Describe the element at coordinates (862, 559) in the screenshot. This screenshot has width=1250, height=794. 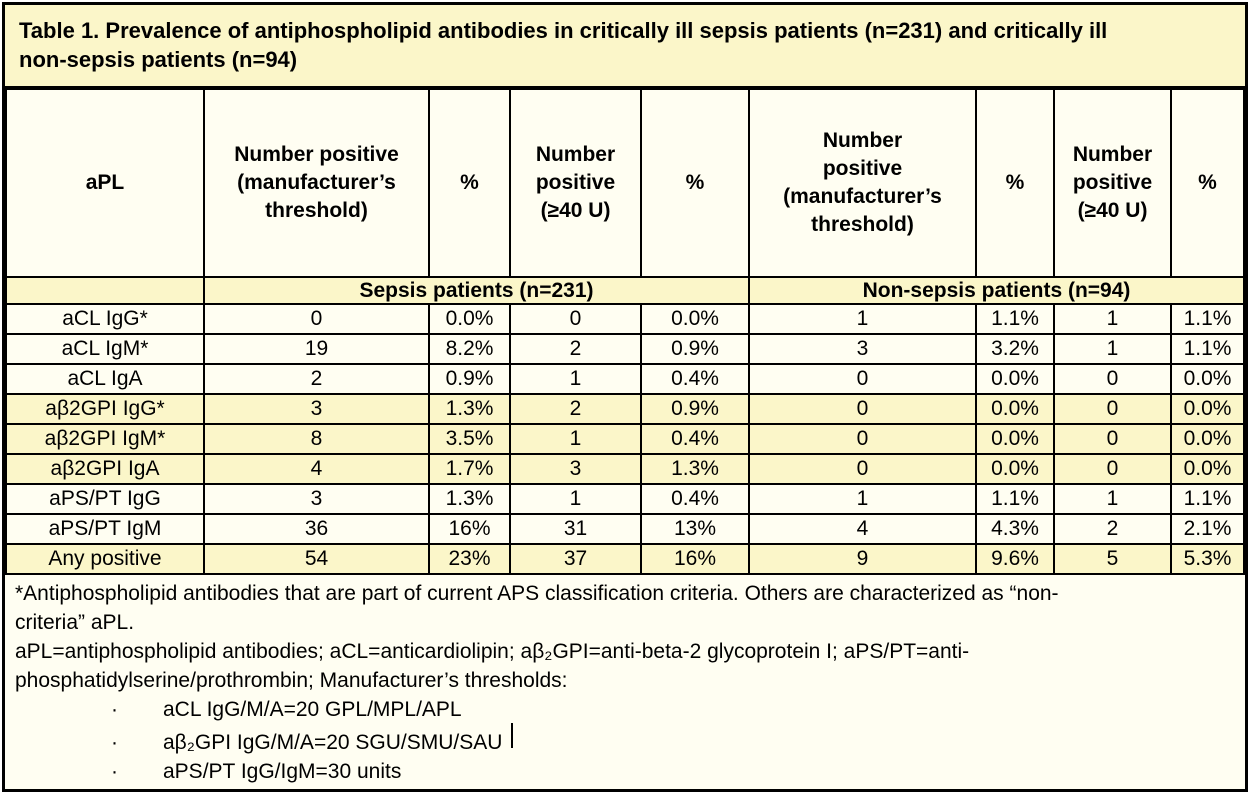
I see `cell-value: 9` at that location.